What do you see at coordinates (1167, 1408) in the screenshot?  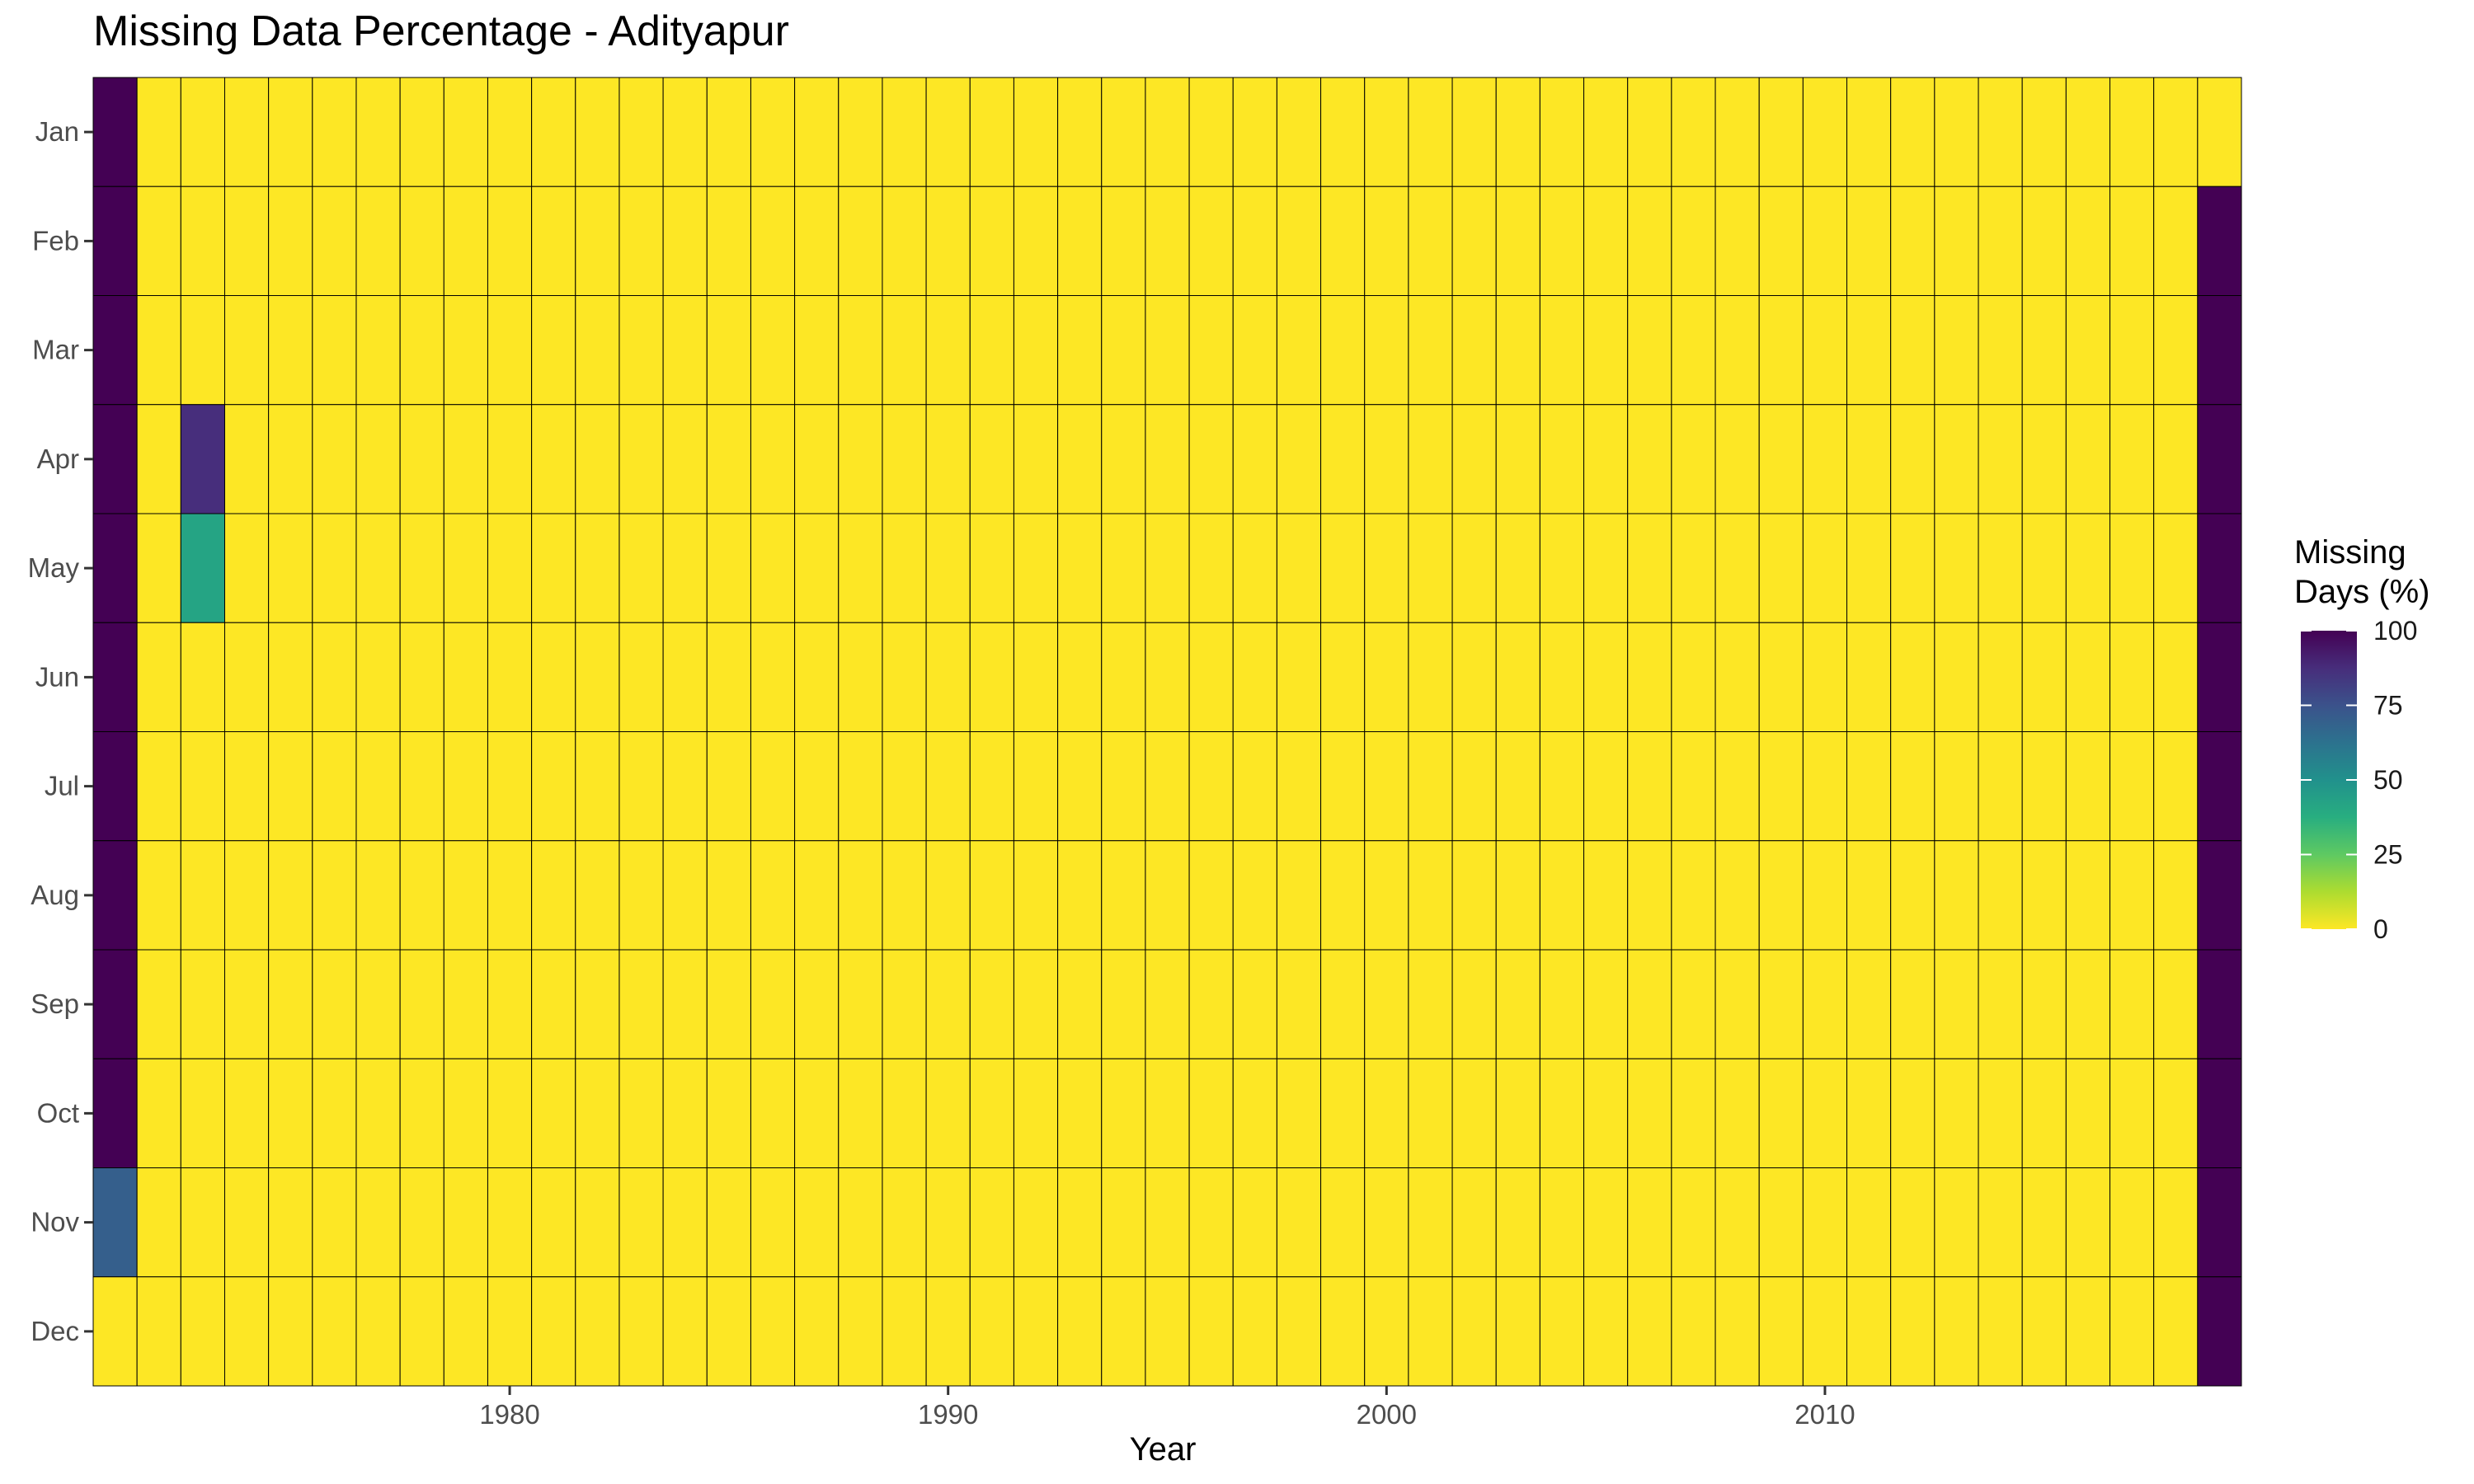 I see `x-axis: 1980 1990 2000 2010` at bounding box center [1167, 1408].